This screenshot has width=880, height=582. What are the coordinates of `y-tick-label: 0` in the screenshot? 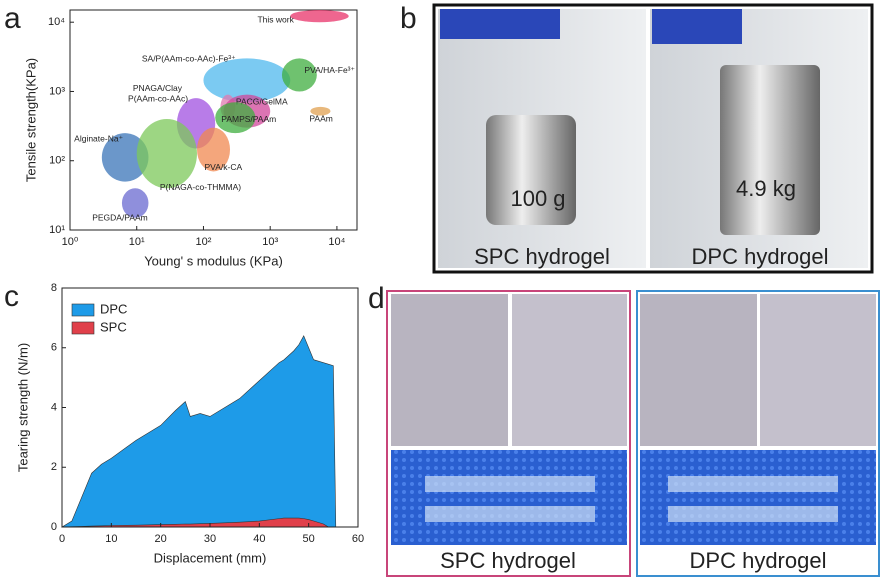 It's located at (54, 527).